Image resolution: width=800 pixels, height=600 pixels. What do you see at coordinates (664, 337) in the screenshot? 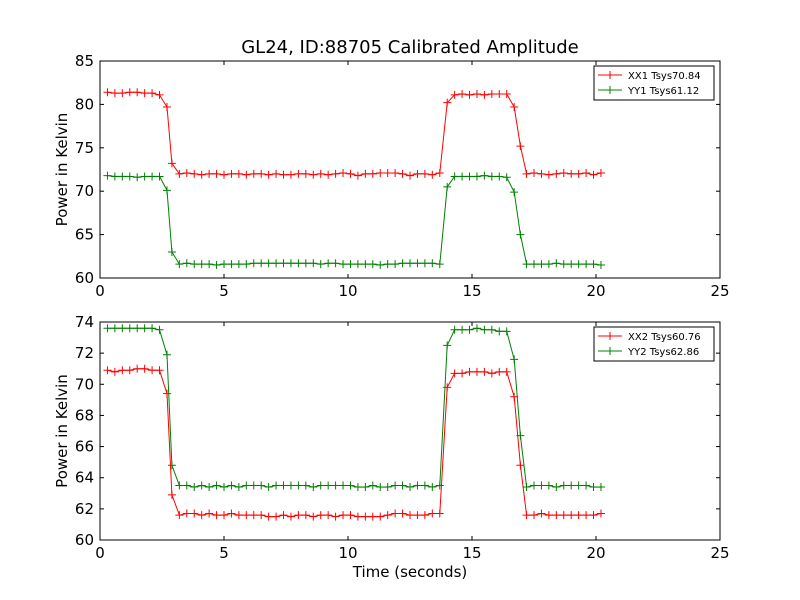
I see `legend-label: XX2 Tsys60.76` at bounding box center [664, 337].